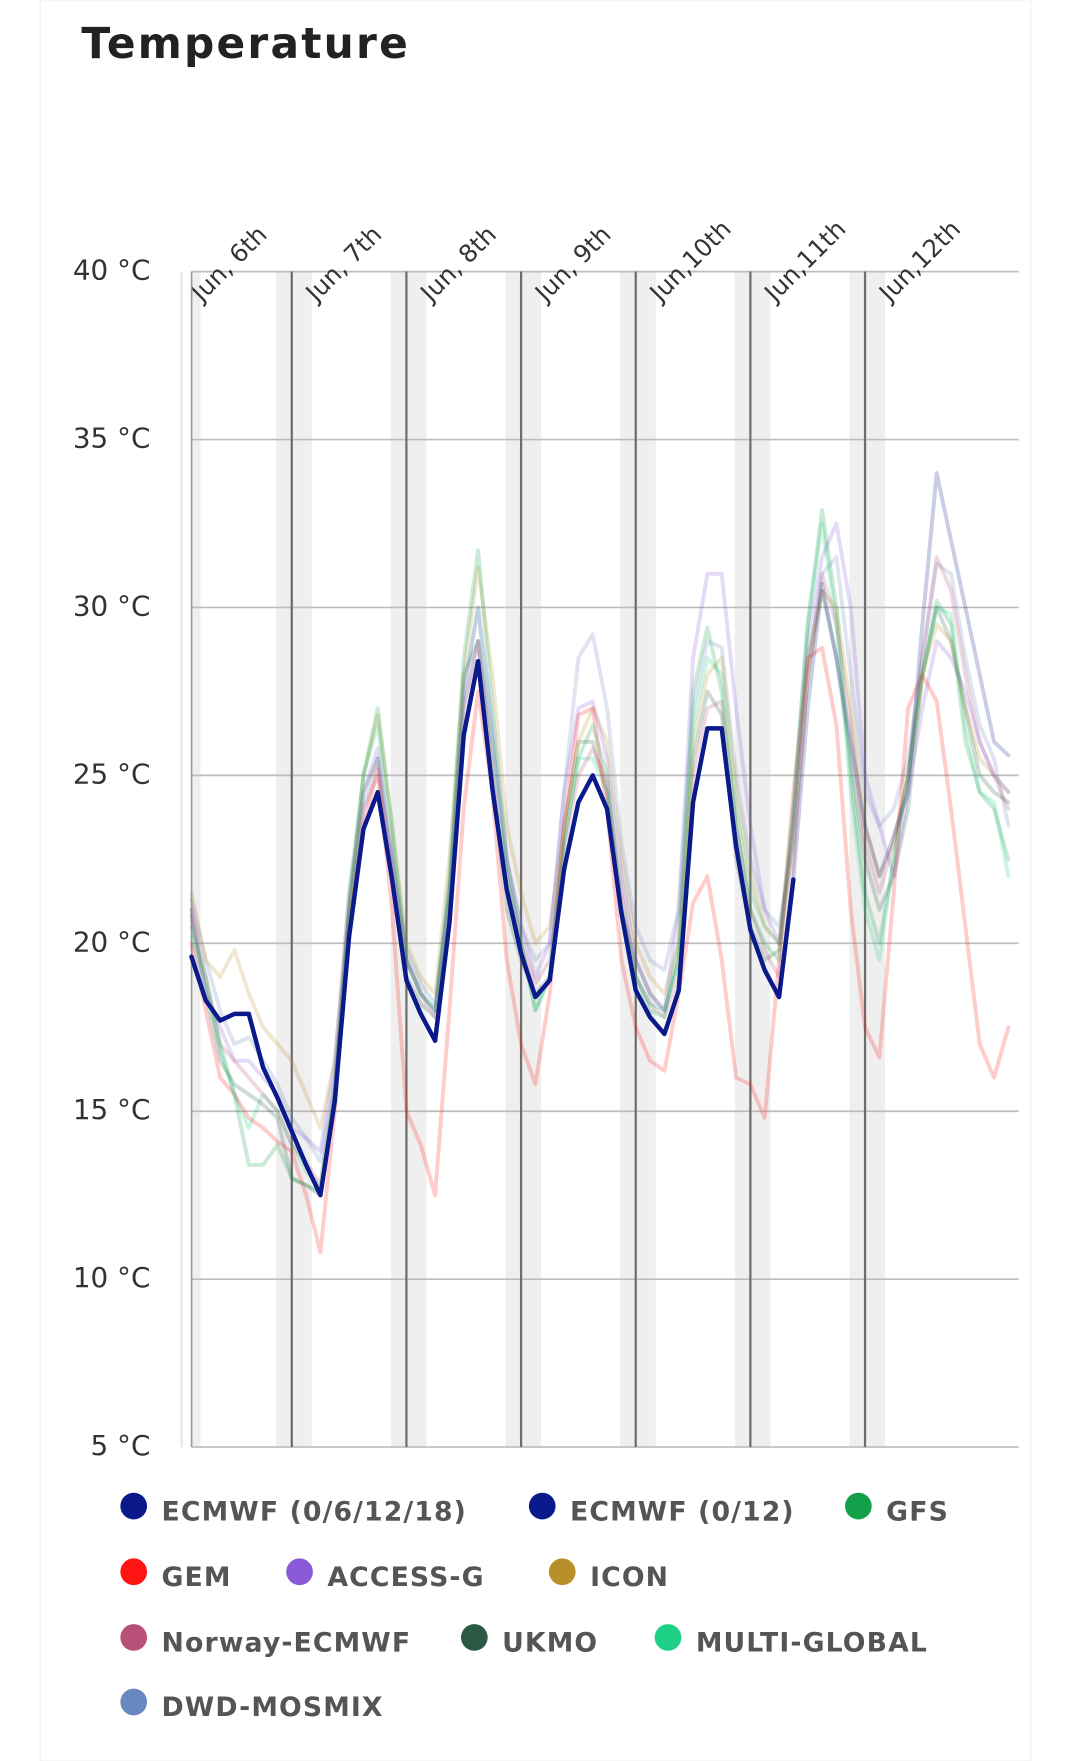 The image size is (1080, 1761). Describe the element at coordinates (112, 605) in the screenshot. I see `y-tick-label: 30 °C` at that location.